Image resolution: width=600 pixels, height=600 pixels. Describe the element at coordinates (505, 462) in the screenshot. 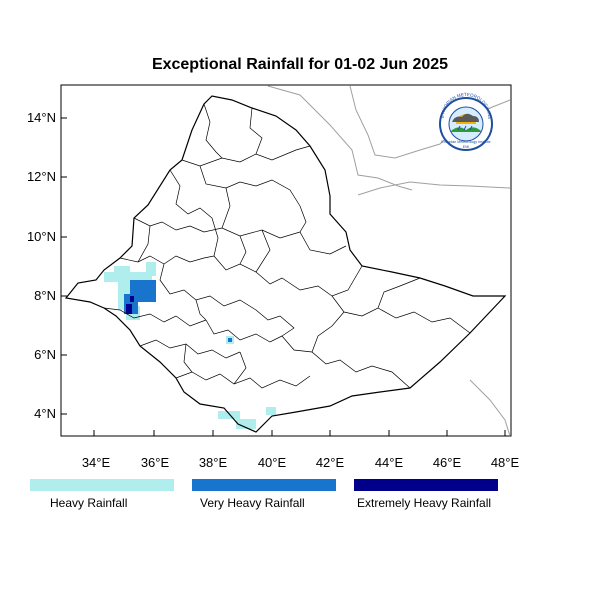

I see `x-tick-label: 48°E` at that location.